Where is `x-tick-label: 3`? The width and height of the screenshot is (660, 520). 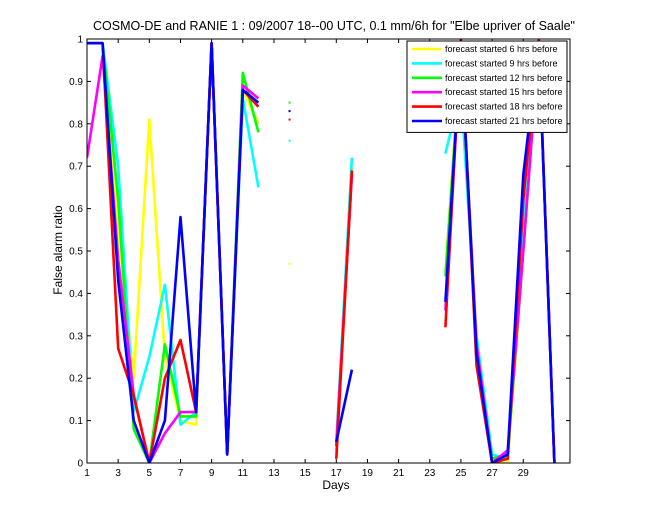
x-tick-label: 3 is located at coordinates (118, 473).